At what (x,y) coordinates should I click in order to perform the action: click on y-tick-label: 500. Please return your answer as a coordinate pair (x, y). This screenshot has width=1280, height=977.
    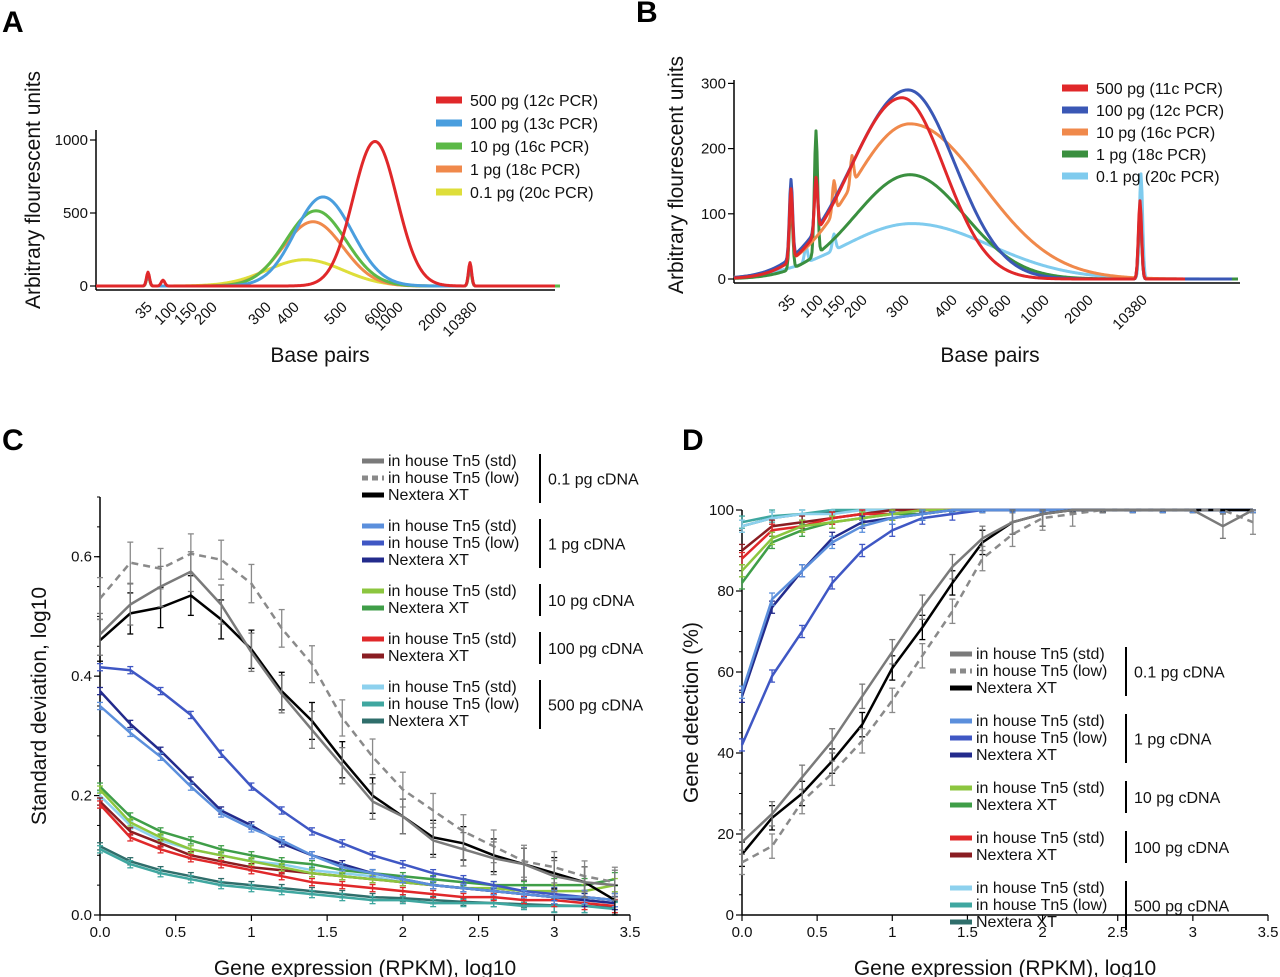
    Looking at the image, I should click on (75, 213).